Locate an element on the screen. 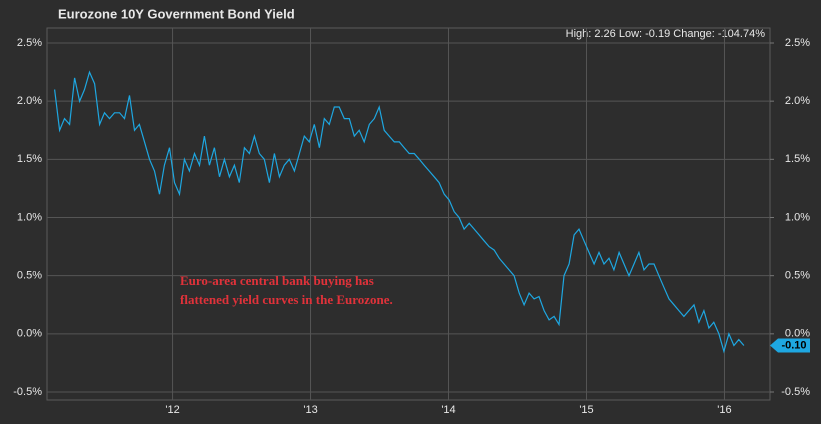 Image resolution: width=821 pixels, height=424 pixels. y-tick-label: 2.5% is located at coordinates (29, 43).